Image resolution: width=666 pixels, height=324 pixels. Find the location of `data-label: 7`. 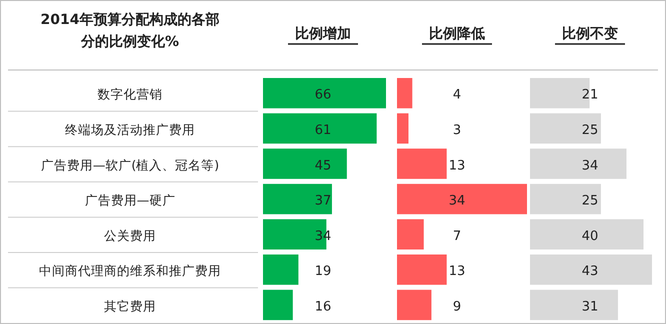

data-label: 7 is located at coordinates (457, 236).